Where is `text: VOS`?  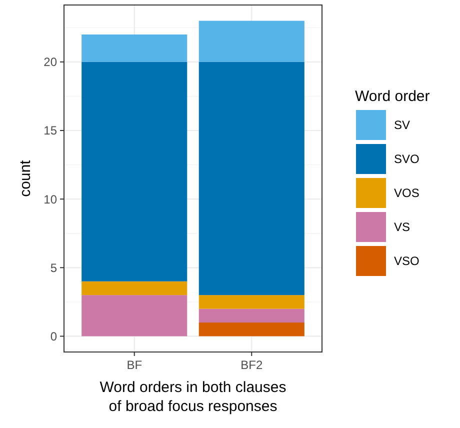 text: VOS is located at coordinates (407, 193).